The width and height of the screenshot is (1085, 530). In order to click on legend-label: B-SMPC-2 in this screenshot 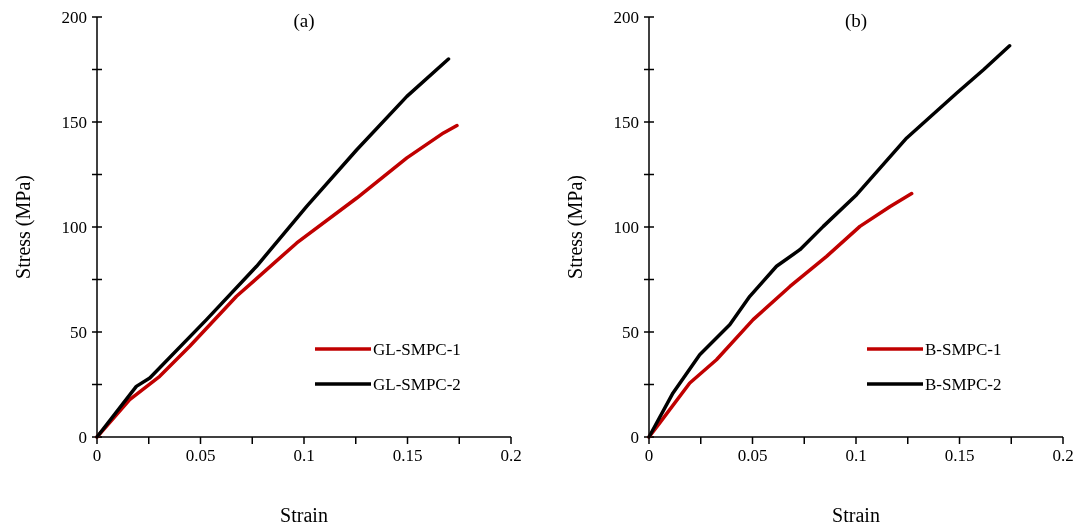, I will do `click(963, 384)`.